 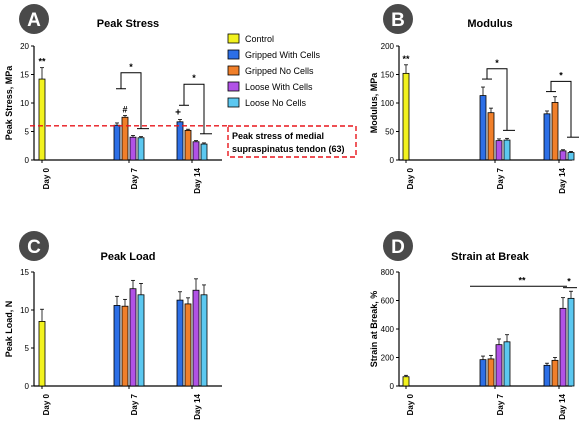 I want to click on y-tick-label: 600, so click(x=388, y=301).